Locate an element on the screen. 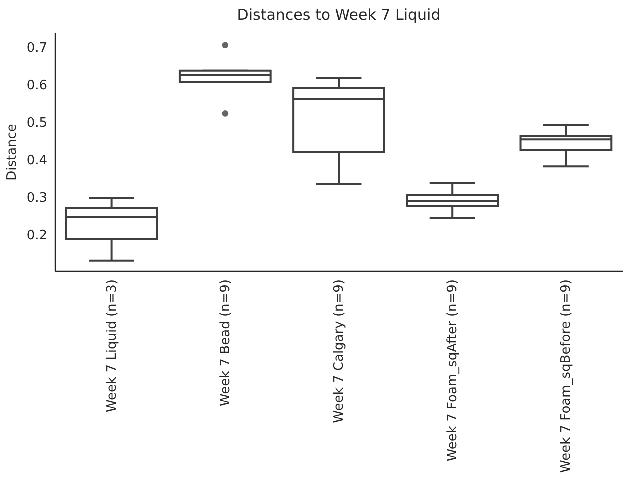 Image resolution: width=640 pixels, height=480 pixels. y-tick-label: 0.5 is located at coordinates (37, 123).